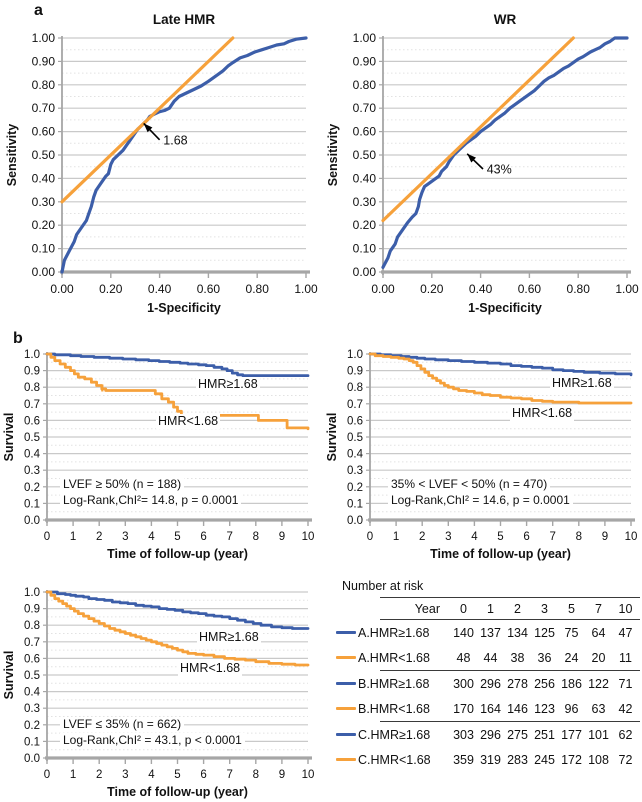 Image resolution: width=642 pixels, height=802 pixels. Describe the element at coordinates (355, 438) in the screenshot. I see `svg-text: 0.5` at that location.